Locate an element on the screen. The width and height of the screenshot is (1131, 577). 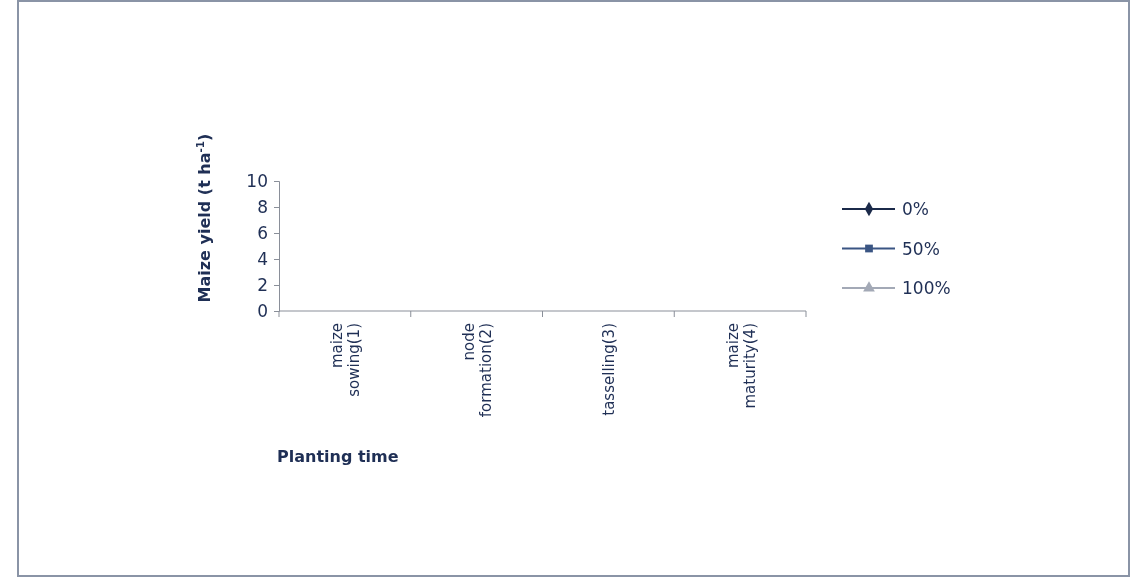
x-tick-label: node formation(2) is located at coordinates (478, 370).